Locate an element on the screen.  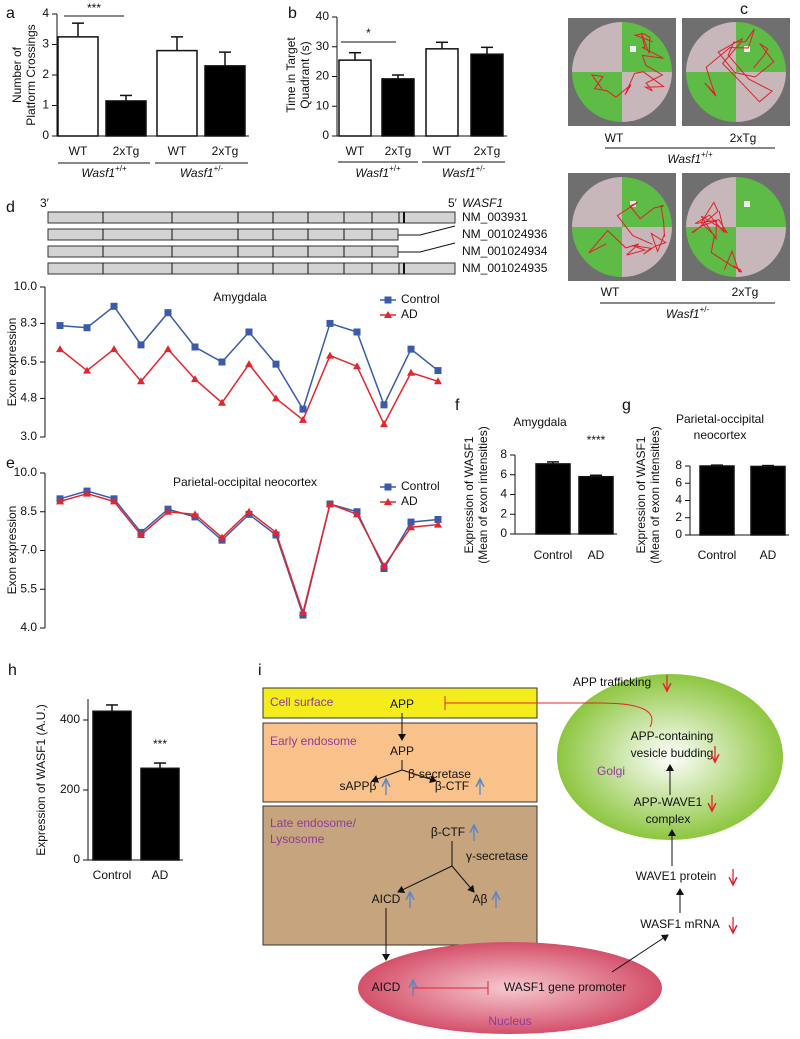
pathway-label: vesicle budding is located at coordinates (672, 753).